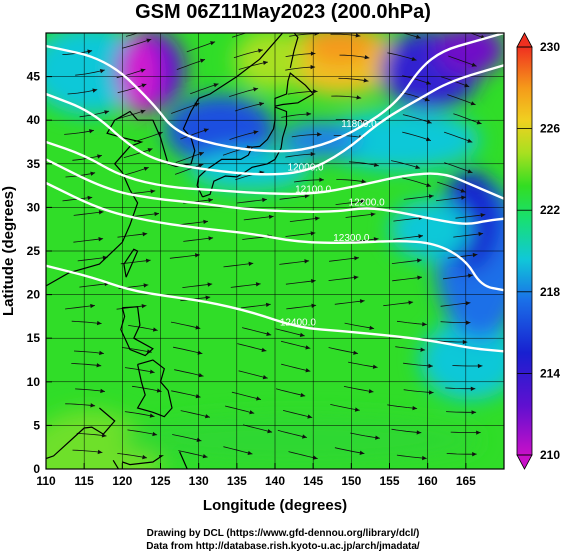  Describe the element at coordinates (46, 481) in the screenshot. I see `x-tick-label: 110` at that location.